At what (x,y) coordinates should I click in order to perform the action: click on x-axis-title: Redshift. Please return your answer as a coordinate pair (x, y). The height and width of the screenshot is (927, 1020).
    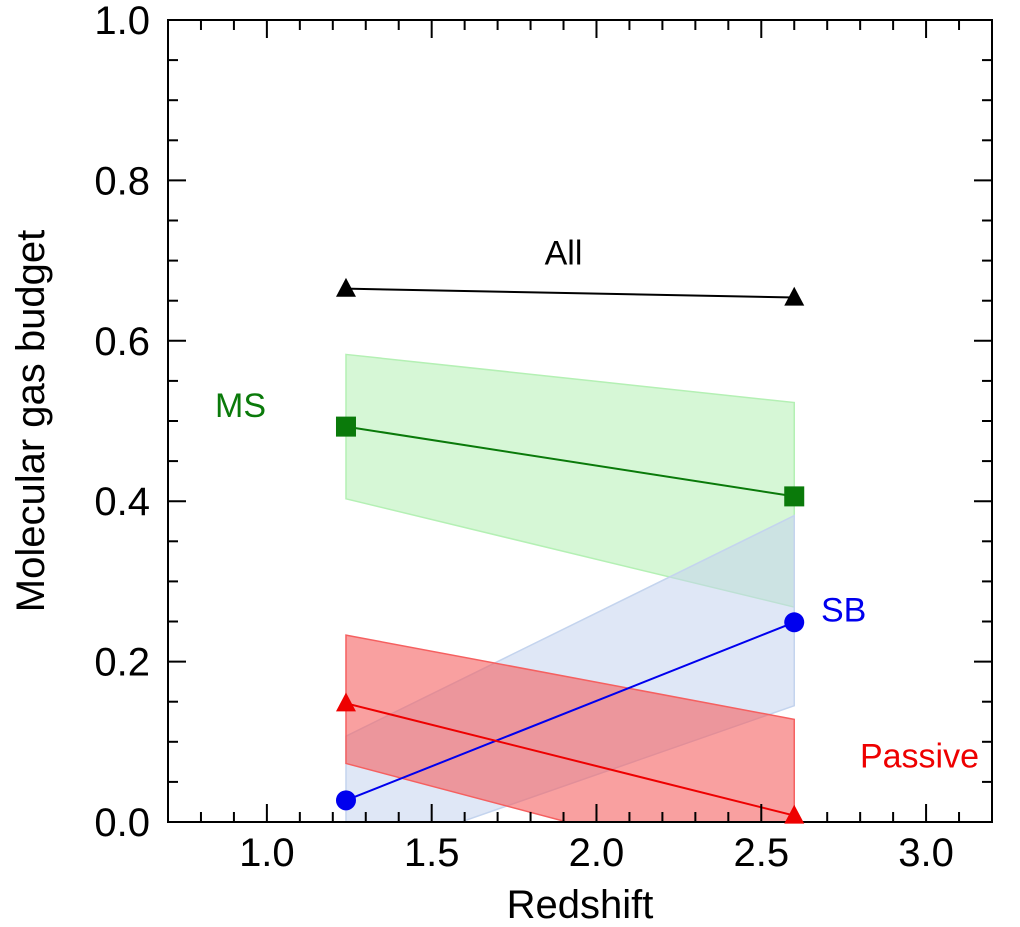
    Looking at the image, I should click on (580, 905).